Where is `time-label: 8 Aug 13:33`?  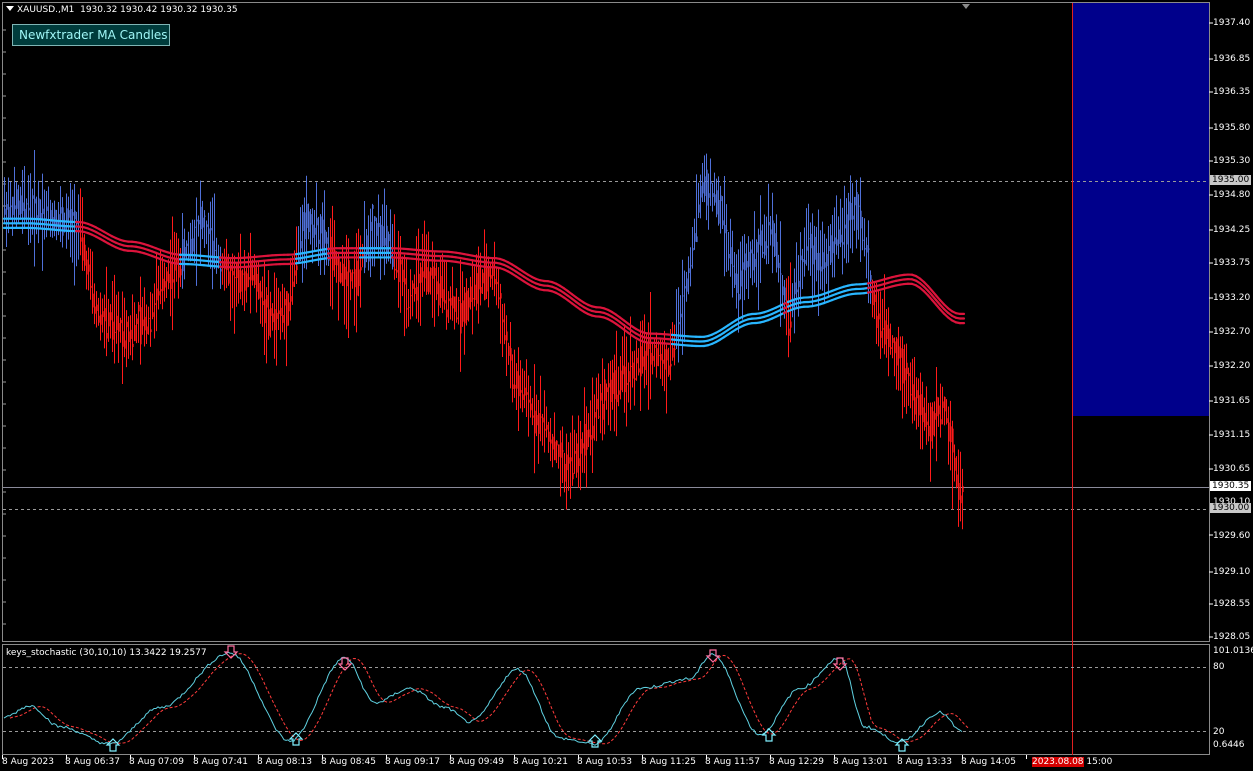 time-label: 8 Aug 13:33 is located at coordinates (924, 762).